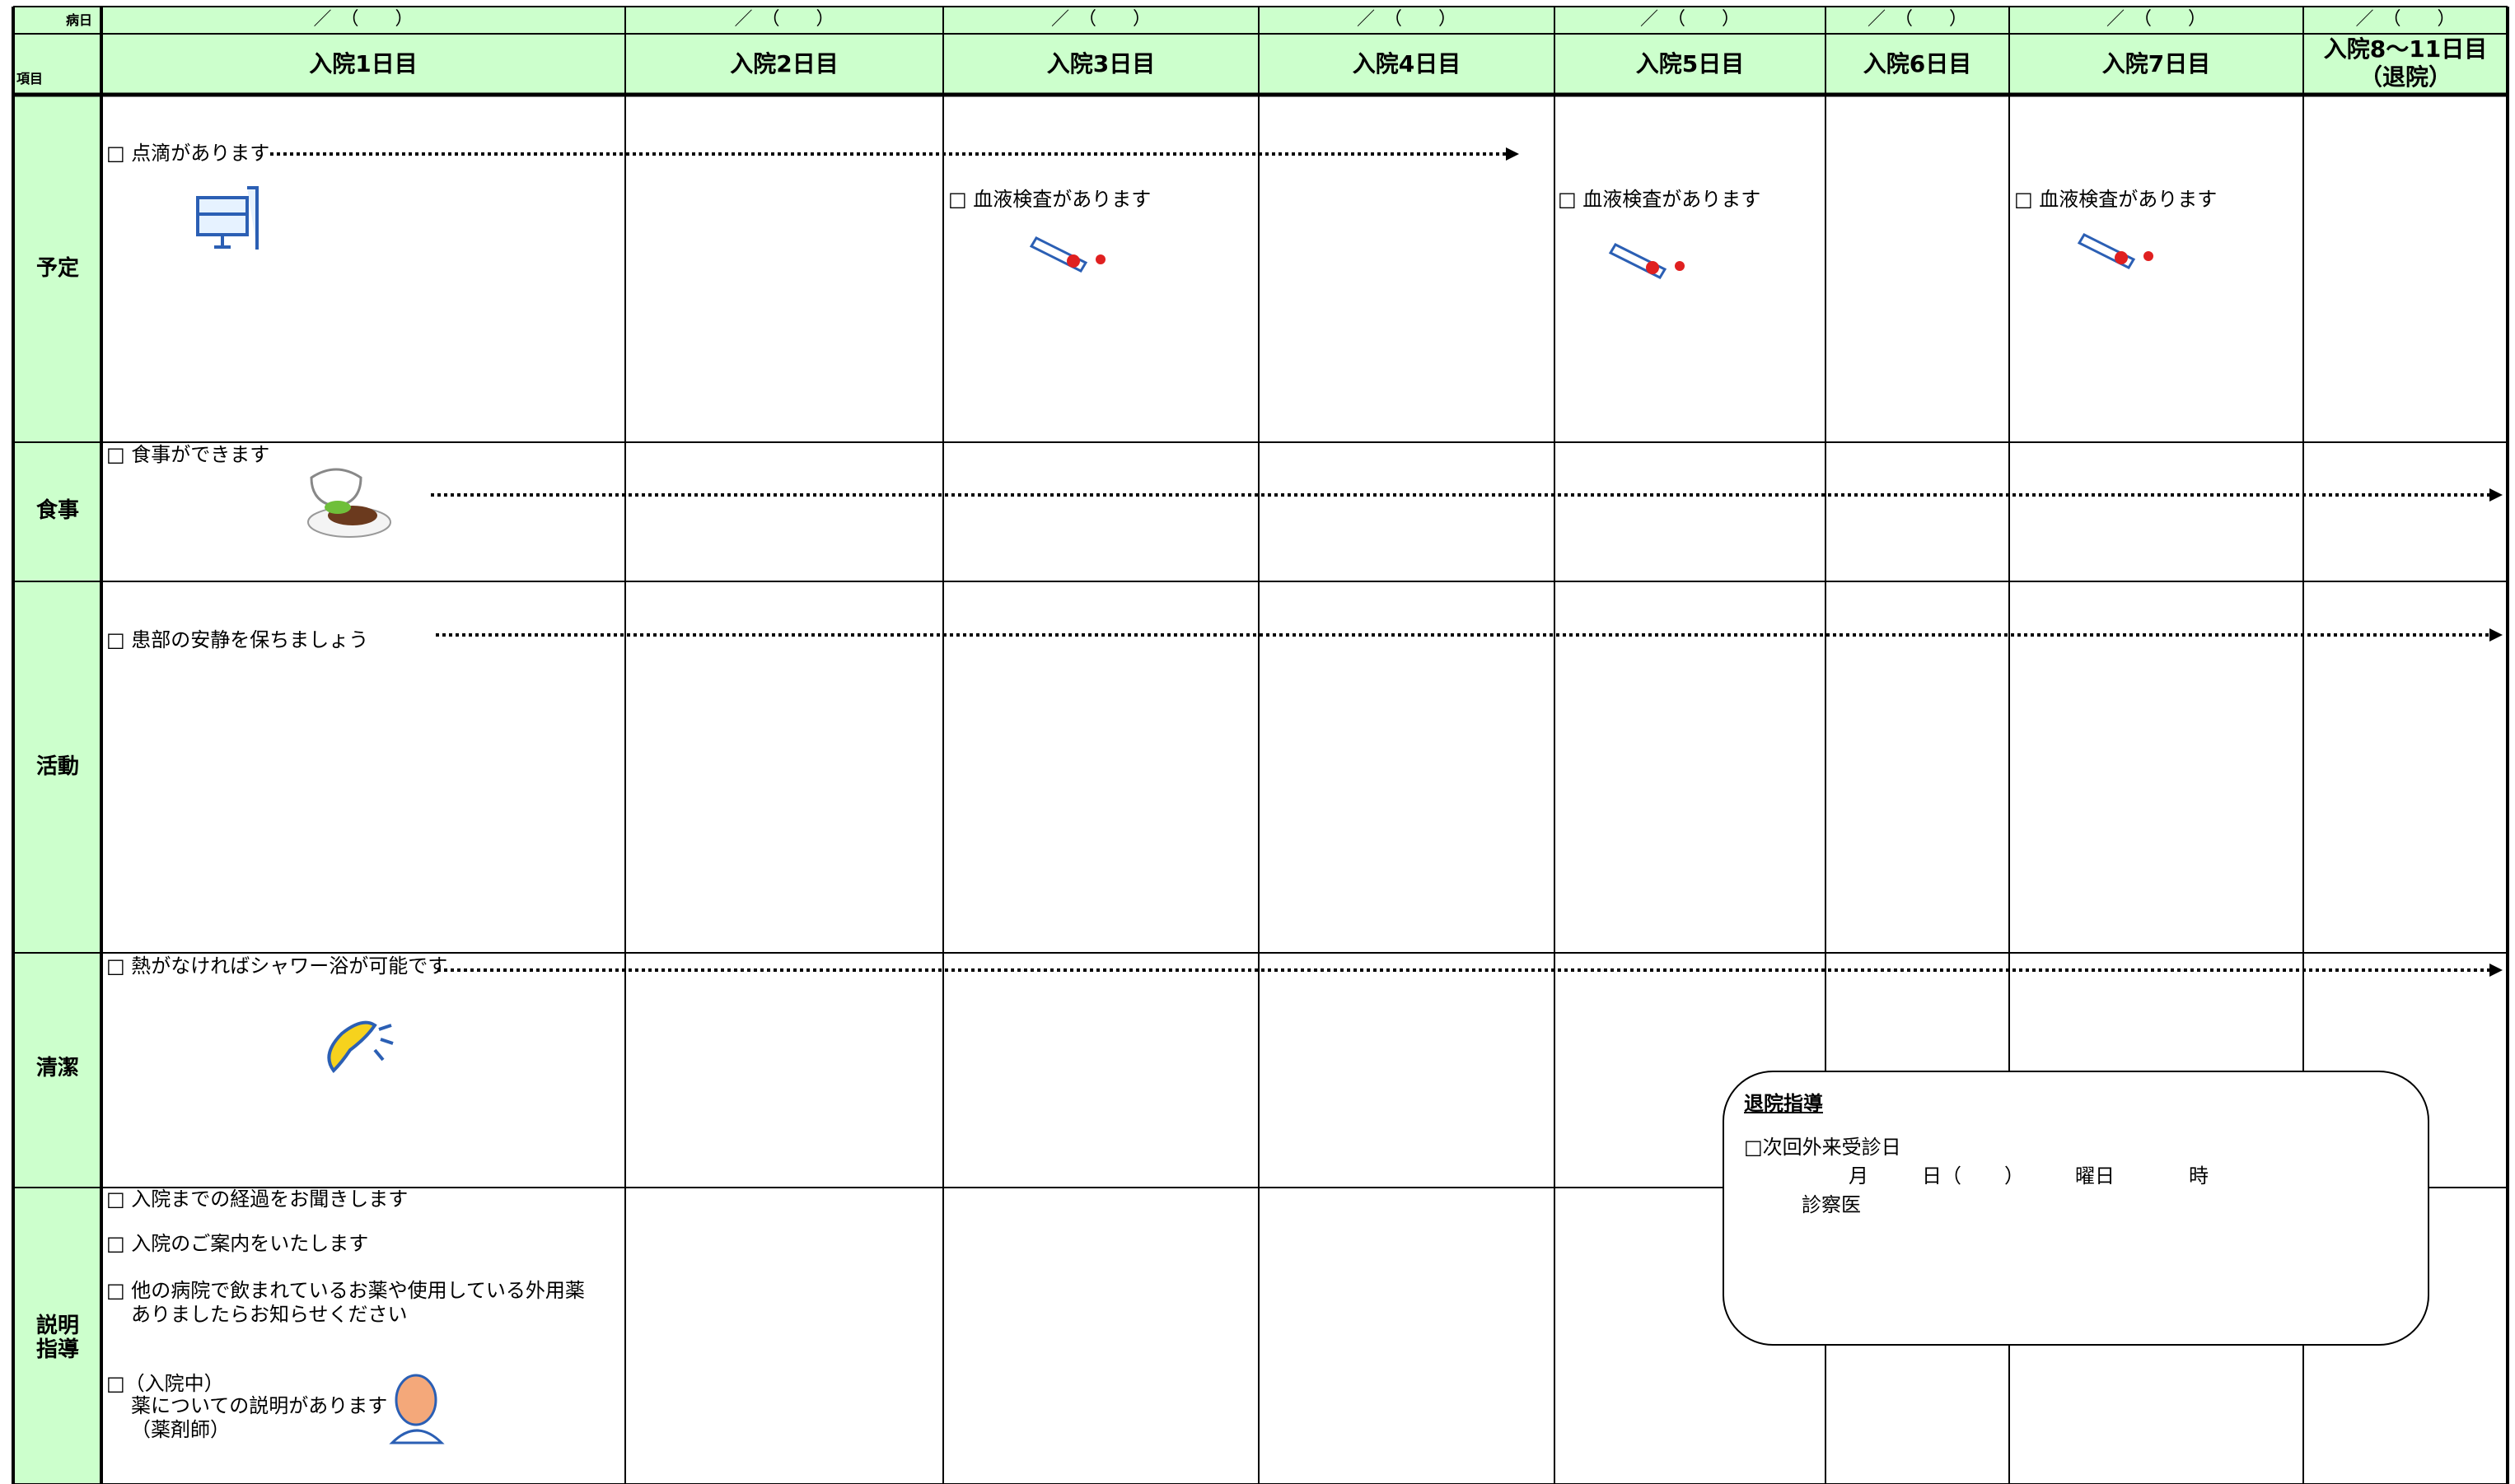 This screenshot has height=1484, width=2515. I want to click on row-label: 食事, so click(57, 510).